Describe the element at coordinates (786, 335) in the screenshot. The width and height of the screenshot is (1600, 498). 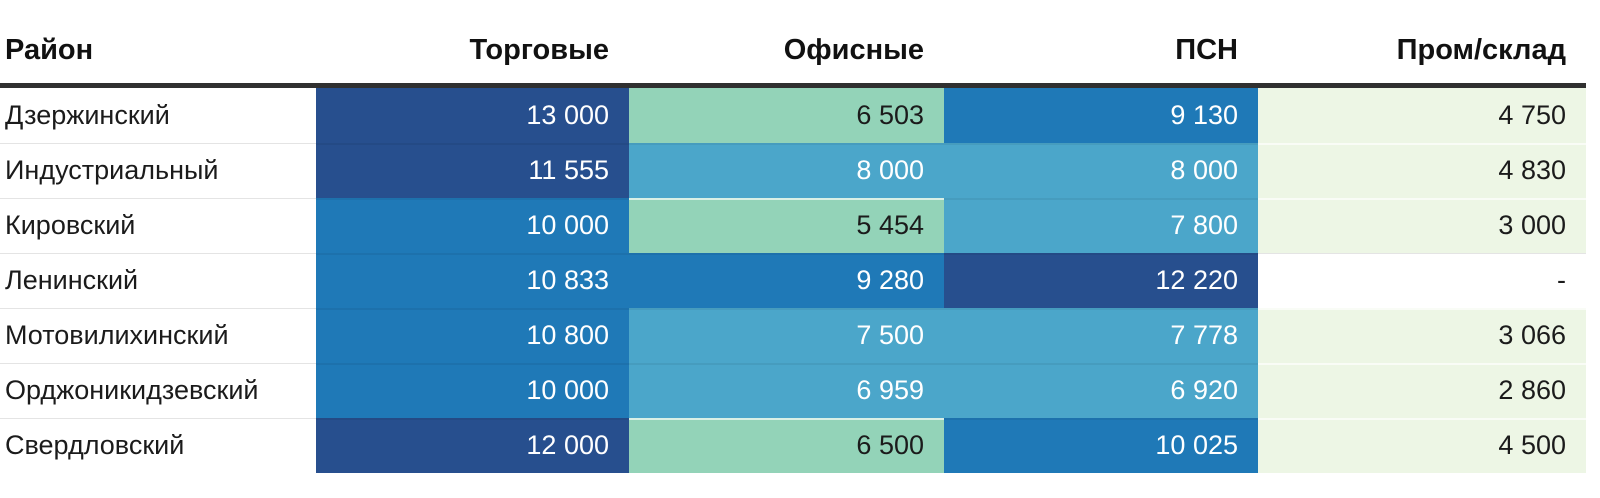
I see `office-value-cell: 7 500` at that location.